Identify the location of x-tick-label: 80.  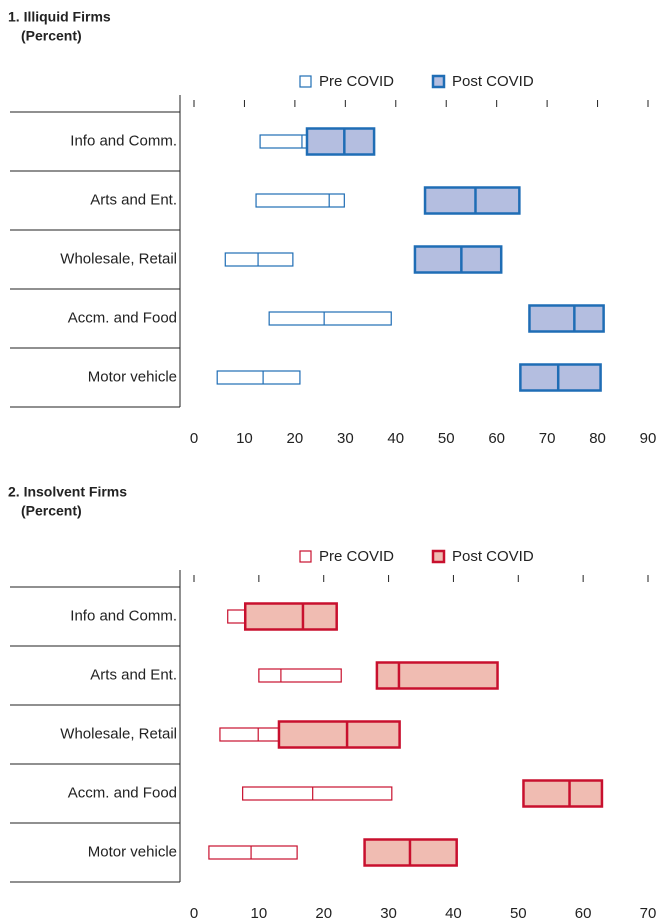
(597, 438).